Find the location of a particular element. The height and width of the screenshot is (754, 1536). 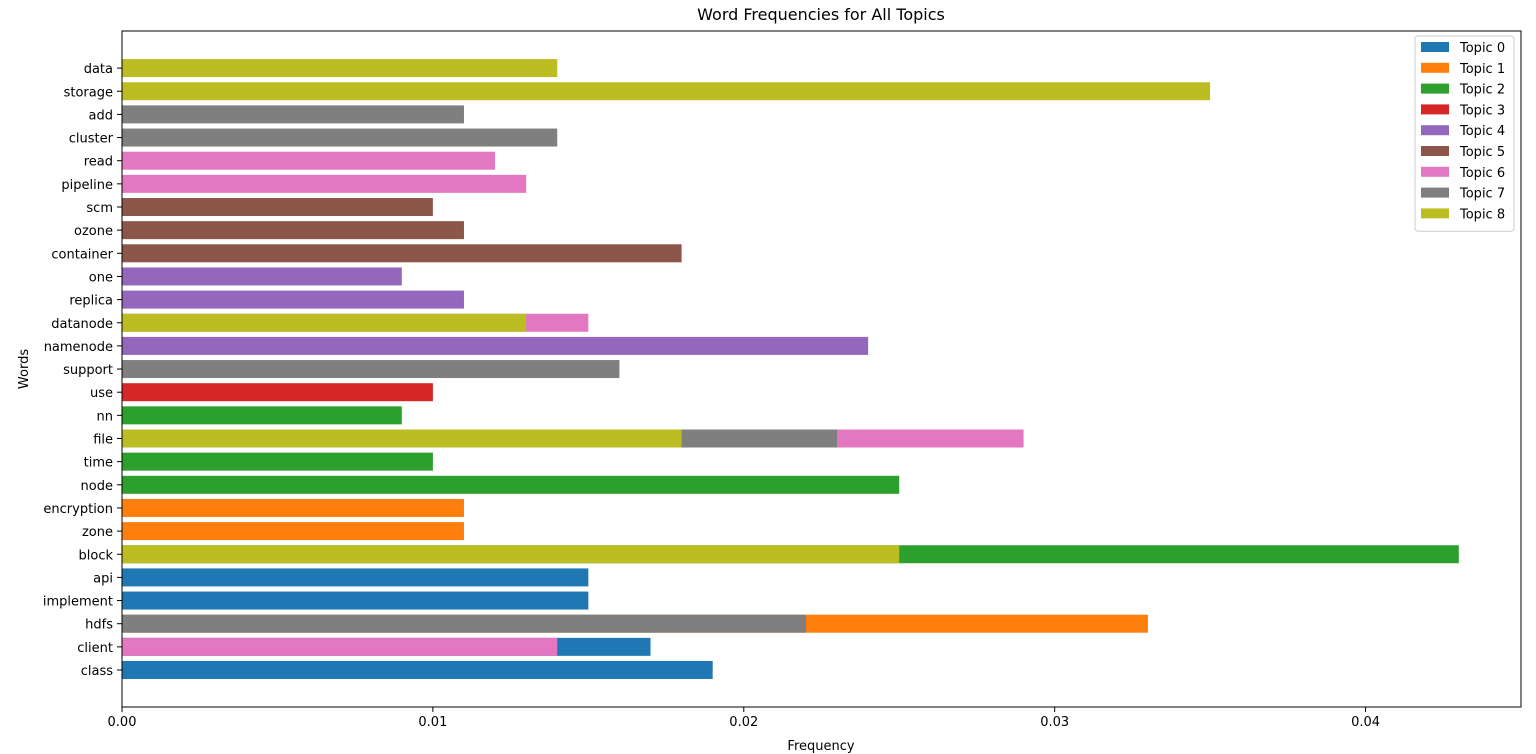

bar-topic-8-datanode is located at coordinates (324, 322).